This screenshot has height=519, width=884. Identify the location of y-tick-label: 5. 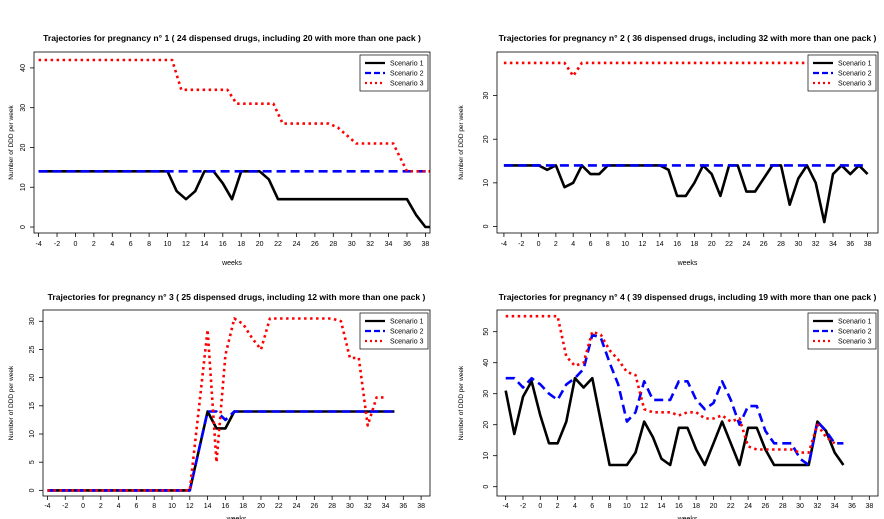
(32, 462).